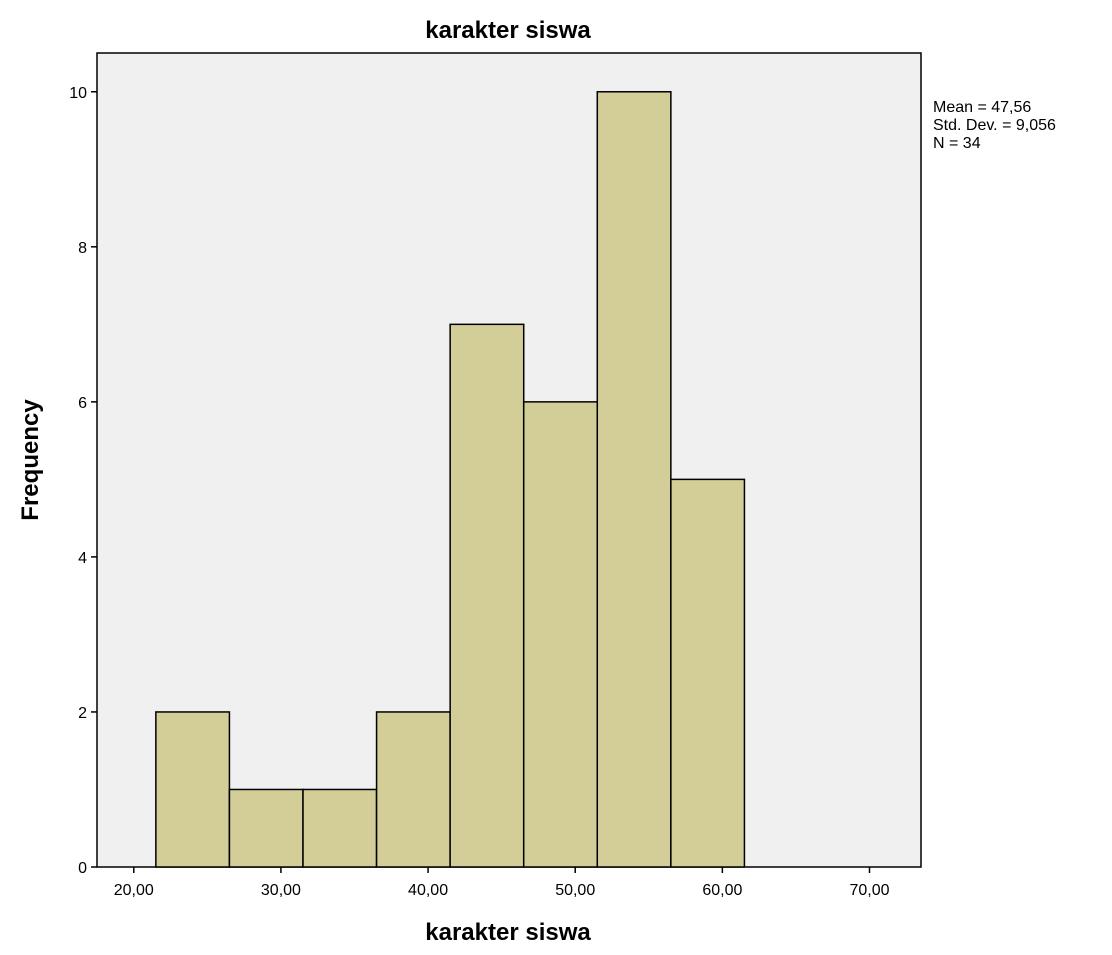  What do you see at coordinates (78, 93) in the screenshot?
I see `y-tick-label-5: 10` at bounding box center [78, 93].